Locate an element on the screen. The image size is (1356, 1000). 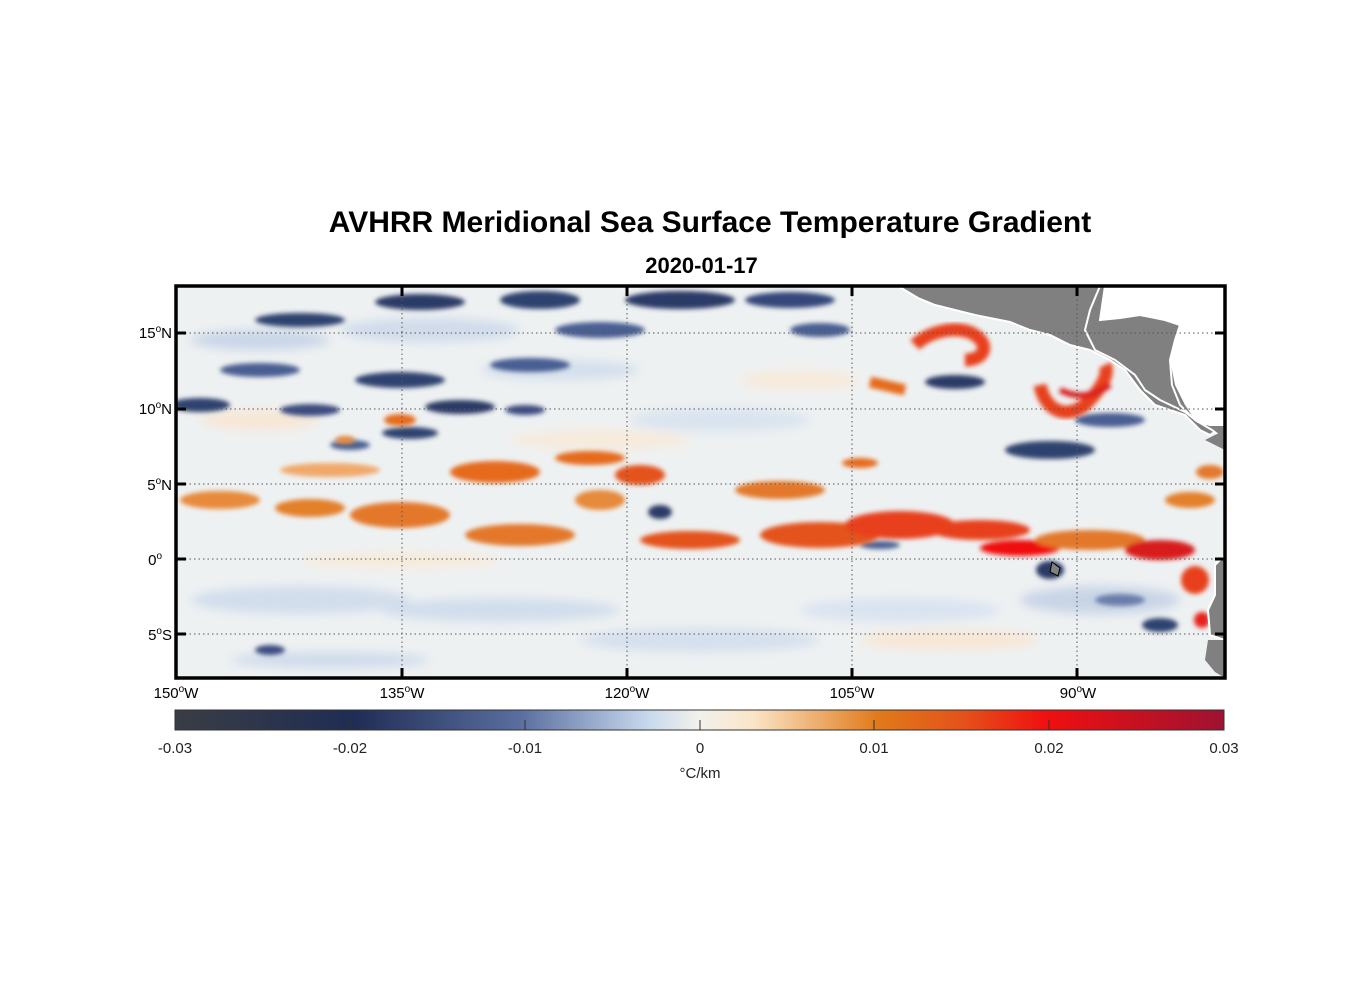
colorbar-label: -0.01 is located at coordinates (525, 748).